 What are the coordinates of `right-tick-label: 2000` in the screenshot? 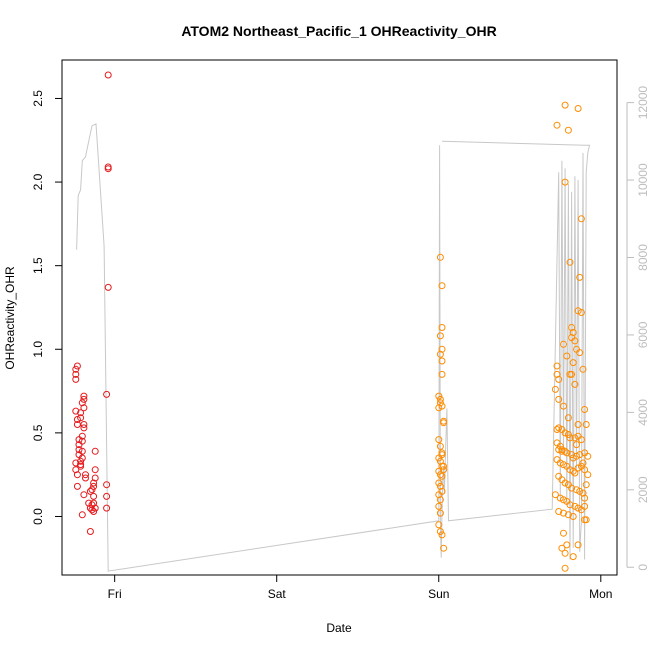 It's located at (643, 489).